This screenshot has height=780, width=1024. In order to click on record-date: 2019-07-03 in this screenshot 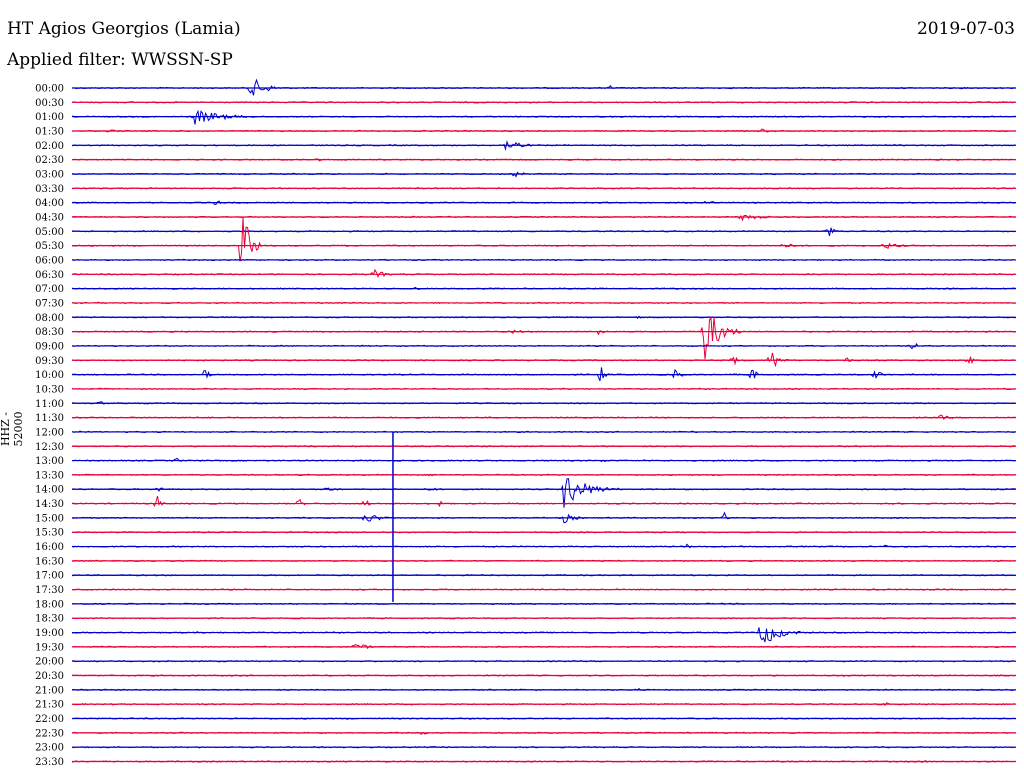, I will do `click(965, 29)`.